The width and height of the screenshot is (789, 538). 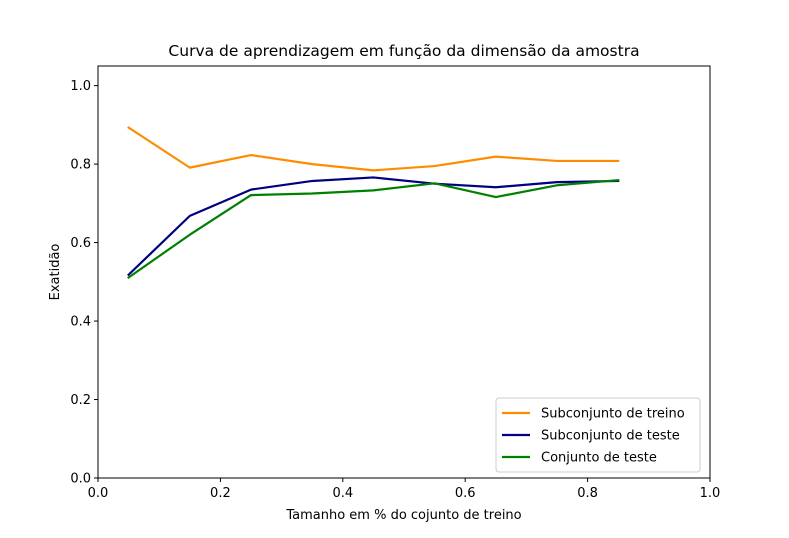 I want to click on x-tick-label: 0.6, so click(x=465, y=493).